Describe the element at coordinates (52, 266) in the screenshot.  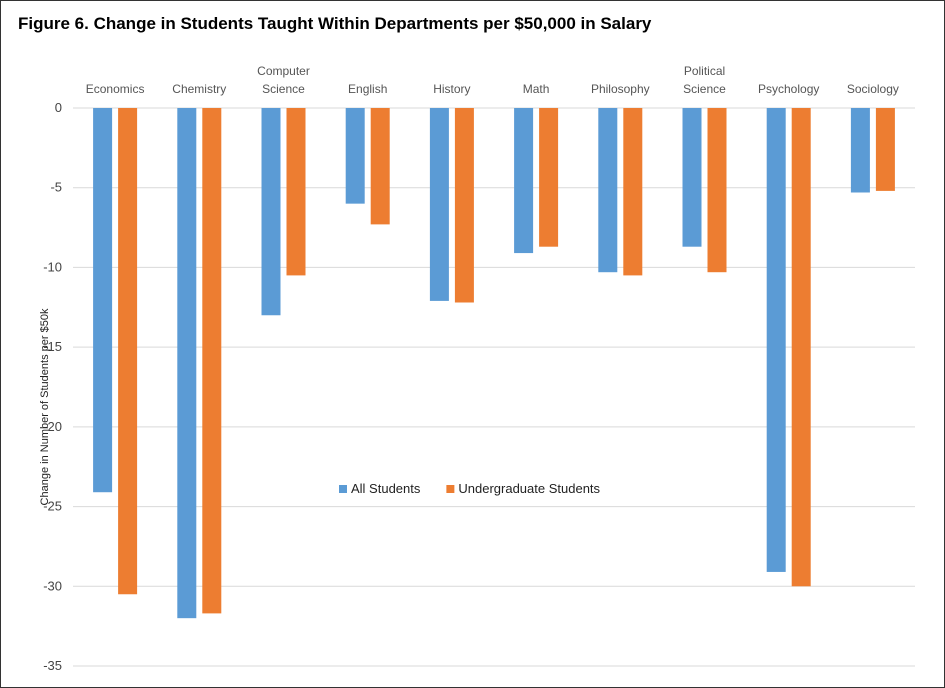
I see `y-tick-label: -10` at that location.